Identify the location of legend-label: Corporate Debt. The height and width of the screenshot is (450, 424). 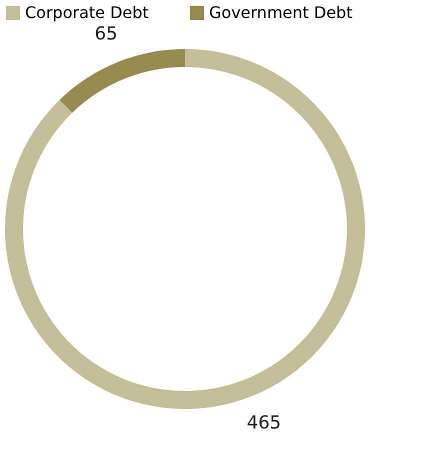
(87, 12).